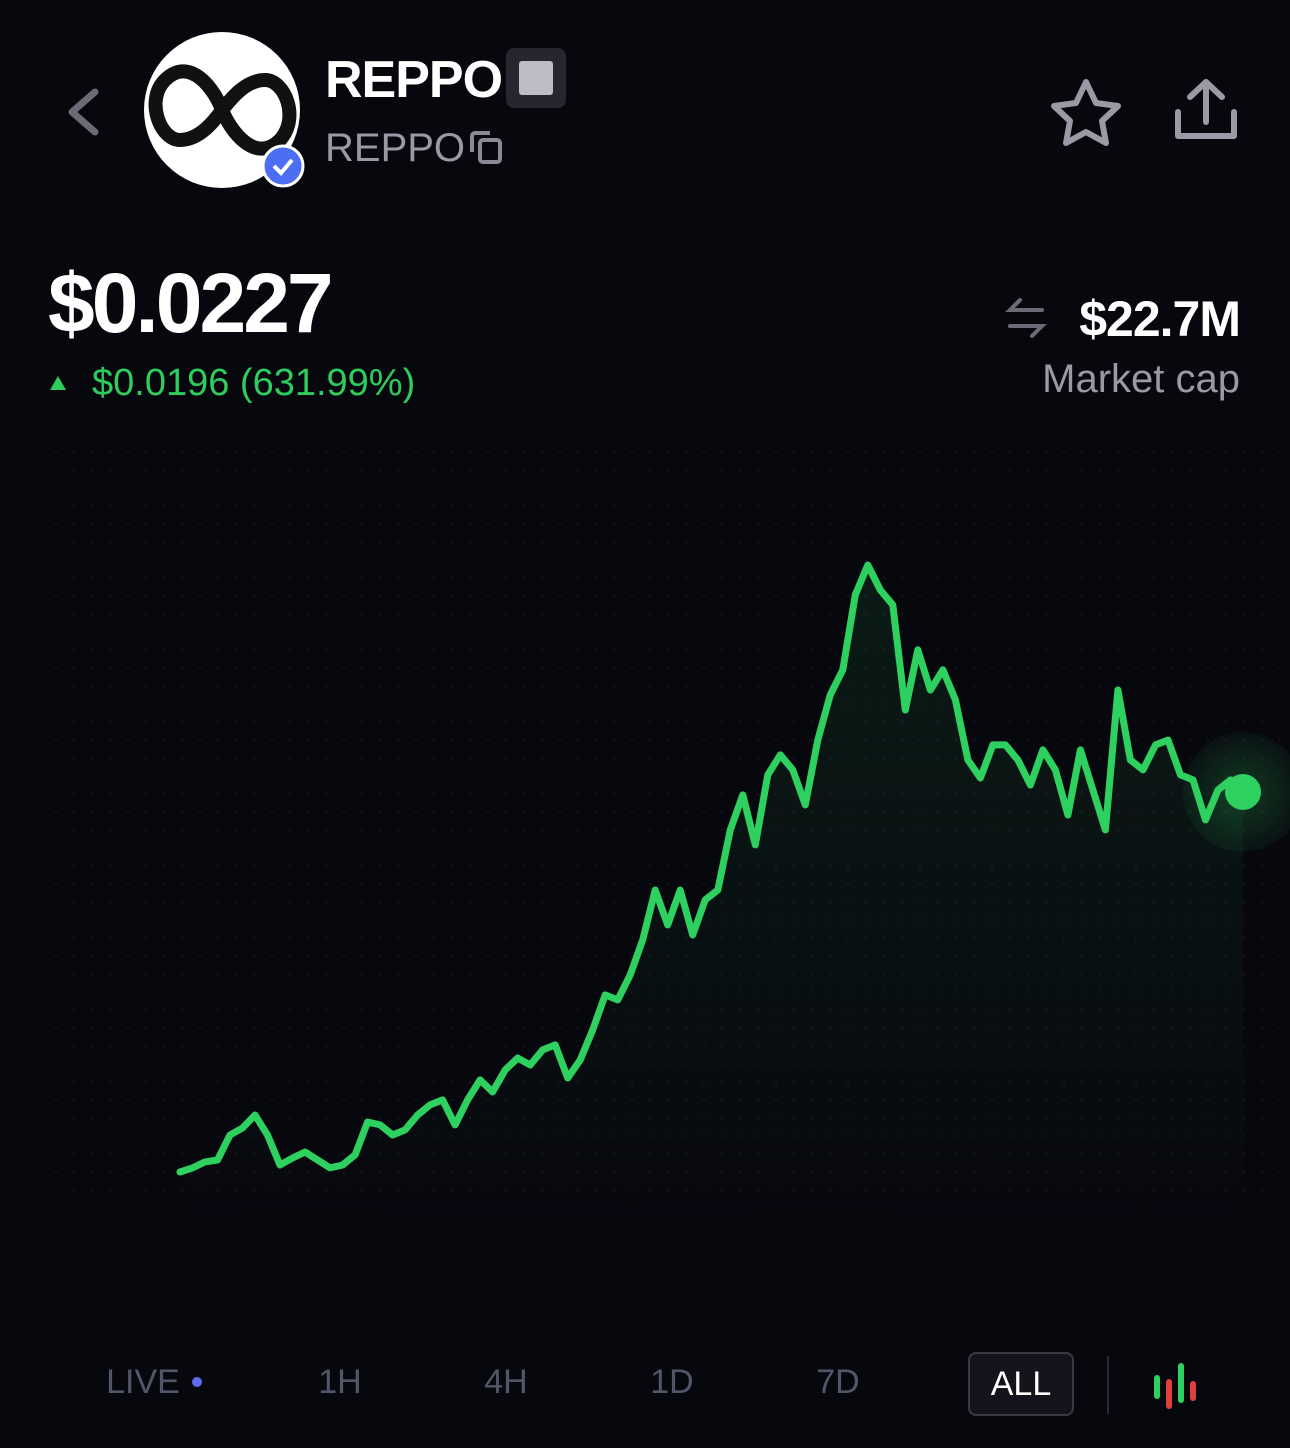 This screenshot has height=1448, width=1290. What do you see at coordinates (58, 383) in the screenshot?
I see `up-arrow` at bounding box center [58, 383].